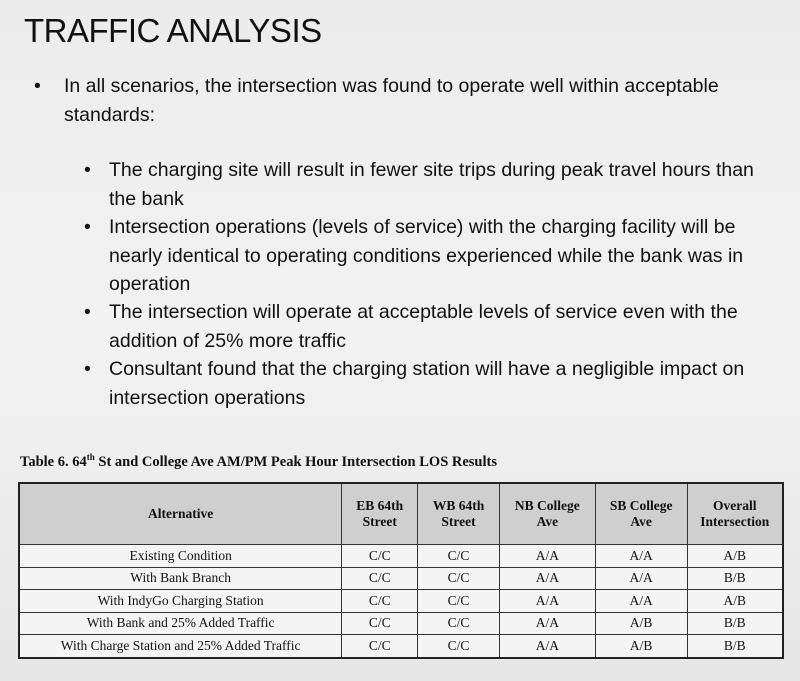 This screenshot has width=800, height=681. Describe the element at coordinates (180, 623) in the screenshot. I see `alternative-cell: With Bank and 25% Added Traffic` at that location.